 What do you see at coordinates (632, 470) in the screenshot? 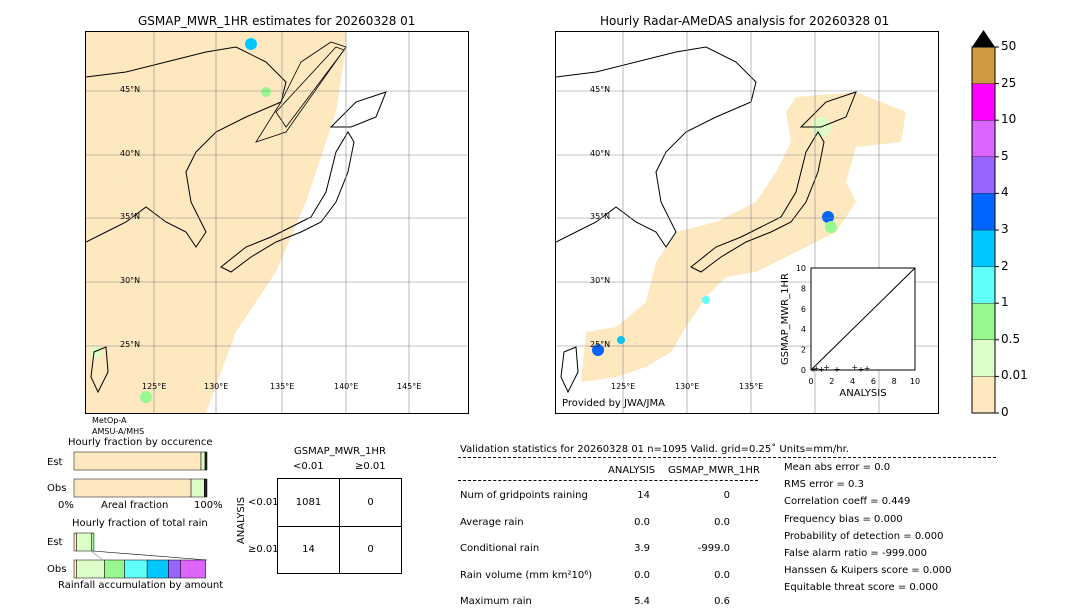
I see `stats-col-analysis: ANALYSIS` at bounding box center [632, 470].